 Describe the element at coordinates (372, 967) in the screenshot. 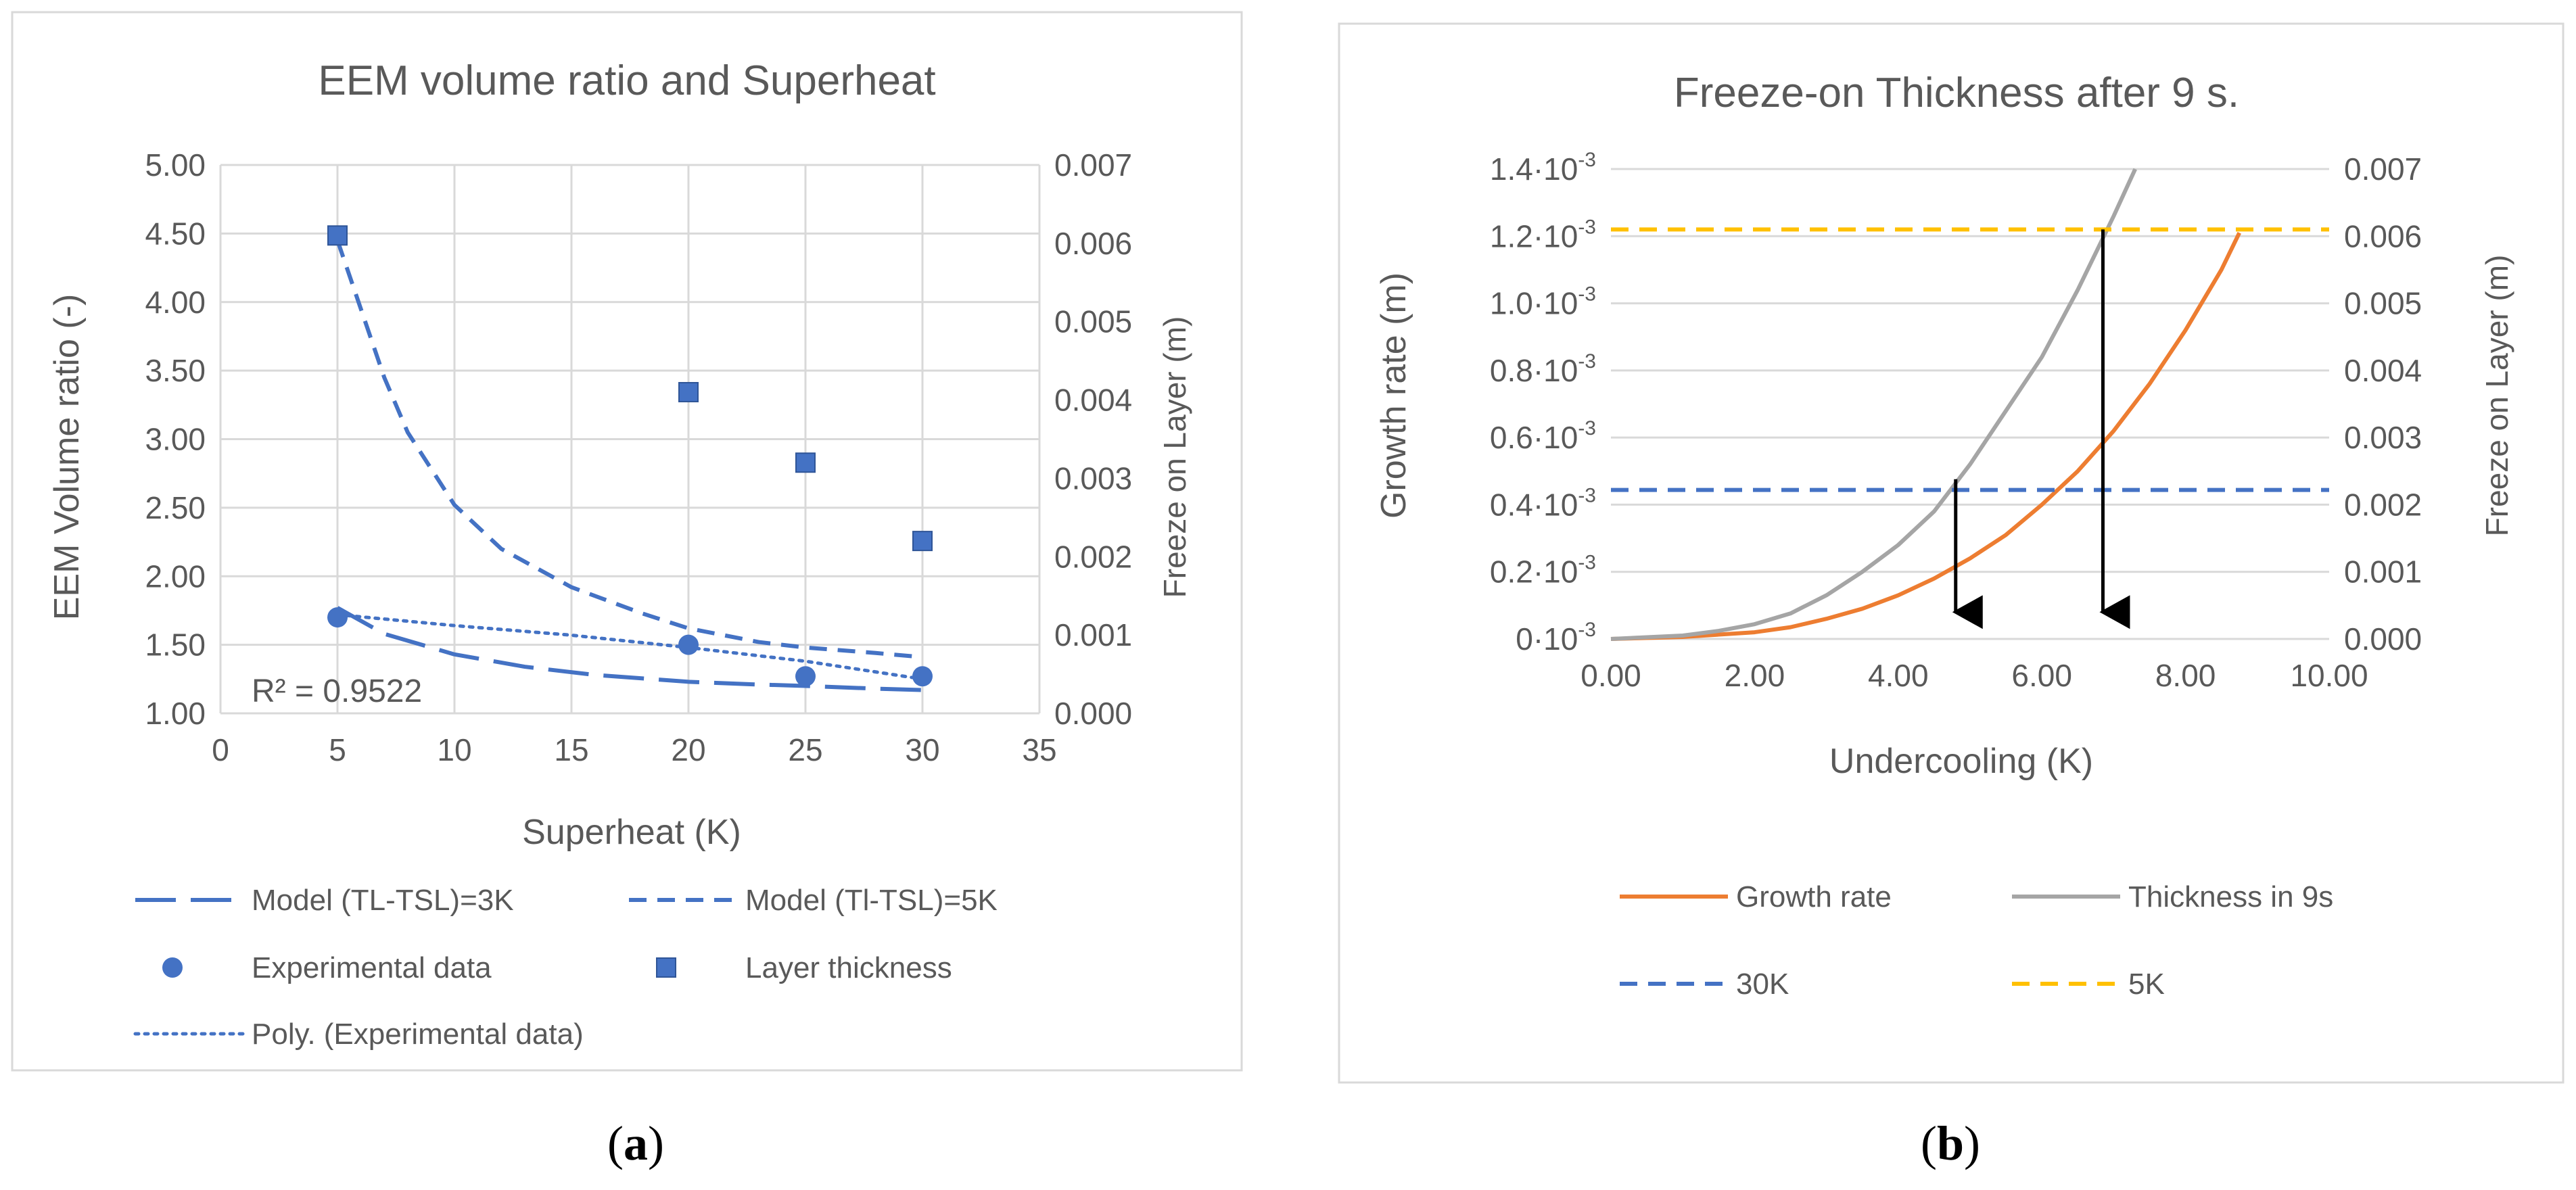

I see `legend-label-experimental-data: Experimental data` at that location.